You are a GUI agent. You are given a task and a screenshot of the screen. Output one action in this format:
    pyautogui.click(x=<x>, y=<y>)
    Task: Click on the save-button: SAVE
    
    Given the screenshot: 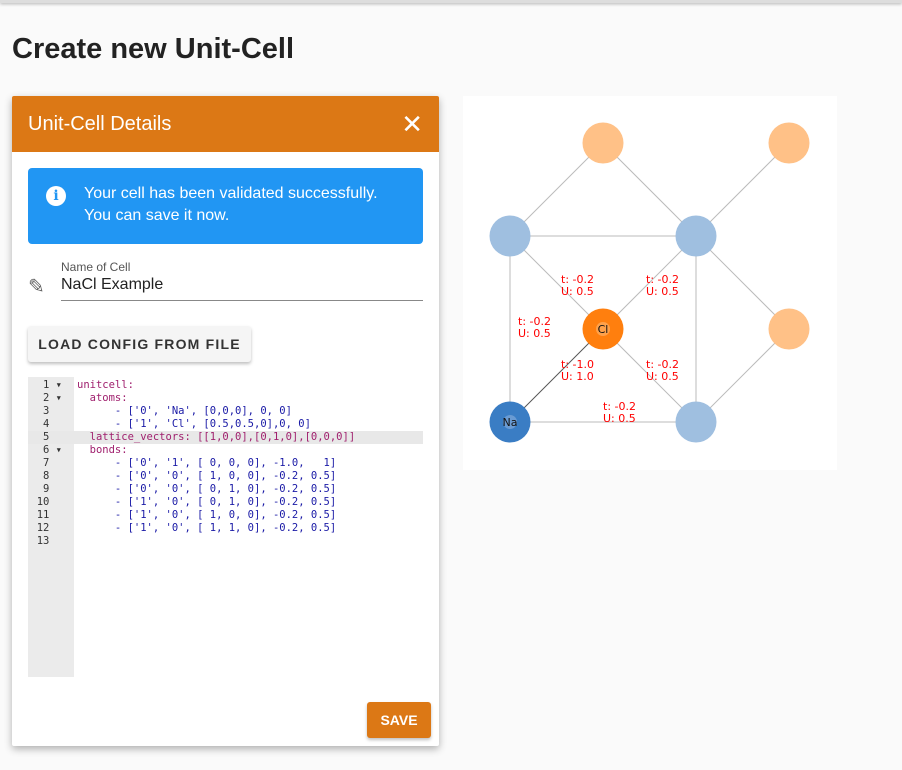 What is the action you would take?
    pyautogui.click(x=399, y=720)
    